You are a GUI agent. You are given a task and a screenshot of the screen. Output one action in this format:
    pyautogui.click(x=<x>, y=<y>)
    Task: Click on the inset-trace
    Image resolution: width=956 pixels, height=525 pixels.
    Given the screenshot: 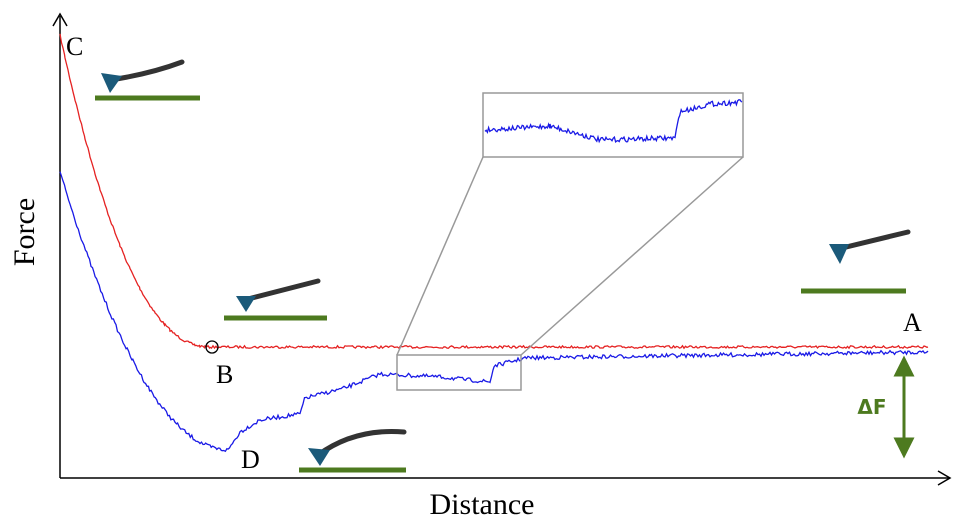 What is the action you would take?
    pyautogui.click(x=613, y=121)
    